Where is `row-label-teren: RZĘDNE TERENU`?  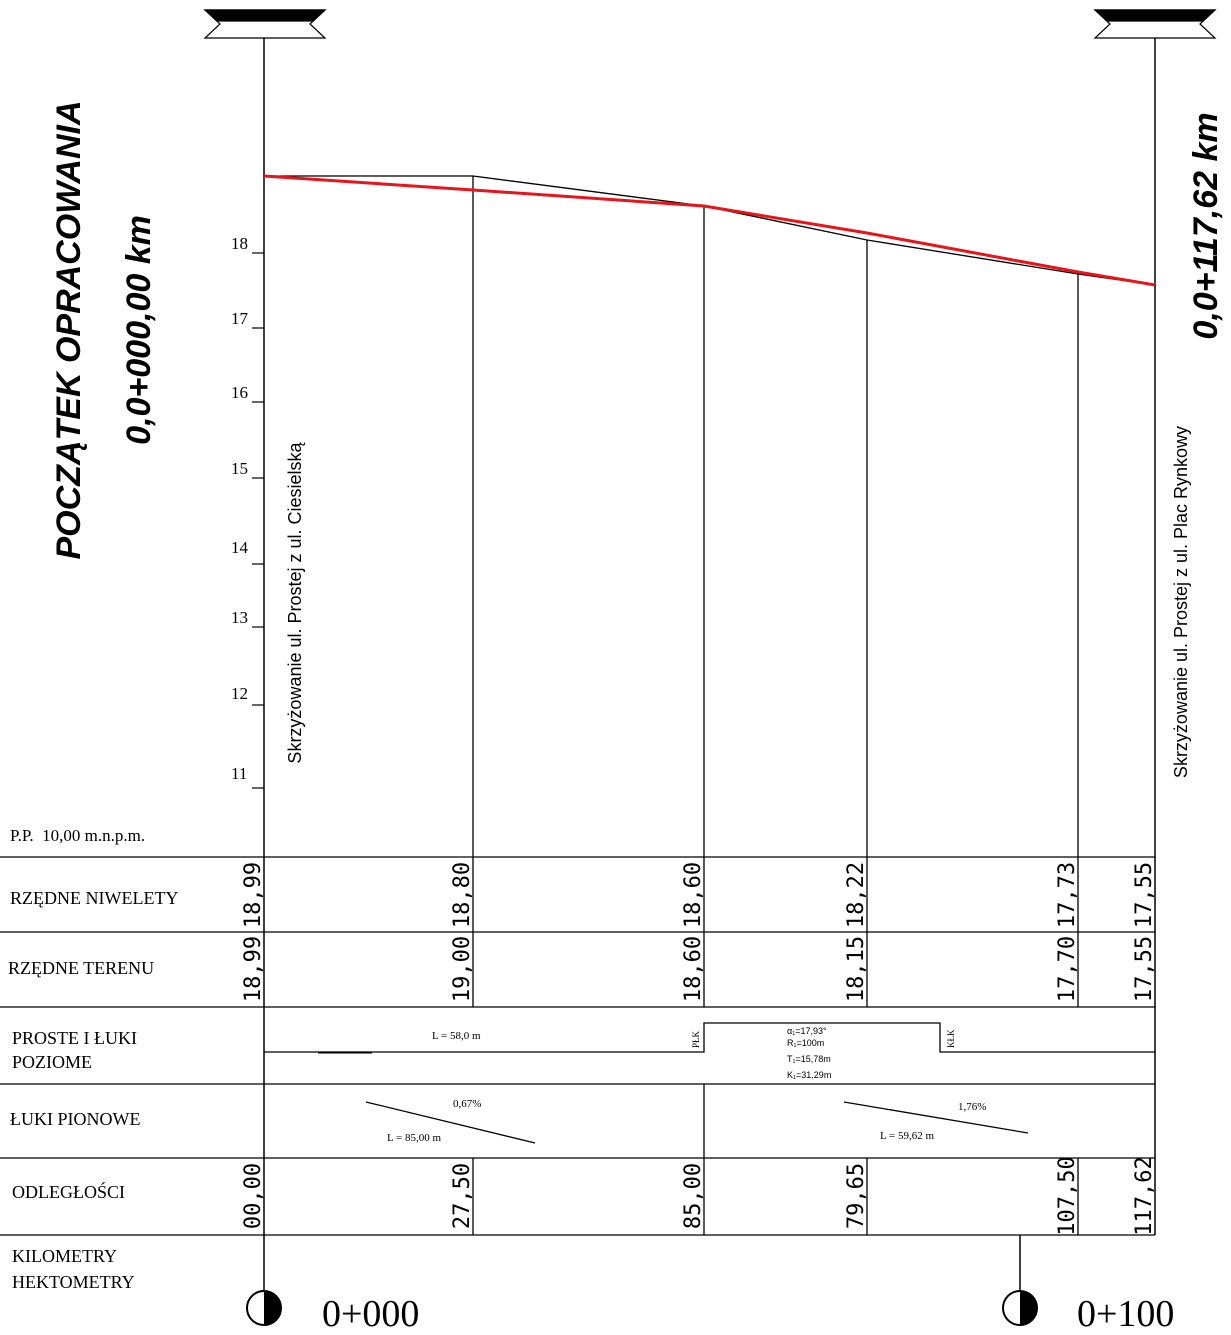
row-label-teren: RZĘDNE TERENU is located at coordinates (81, 968).